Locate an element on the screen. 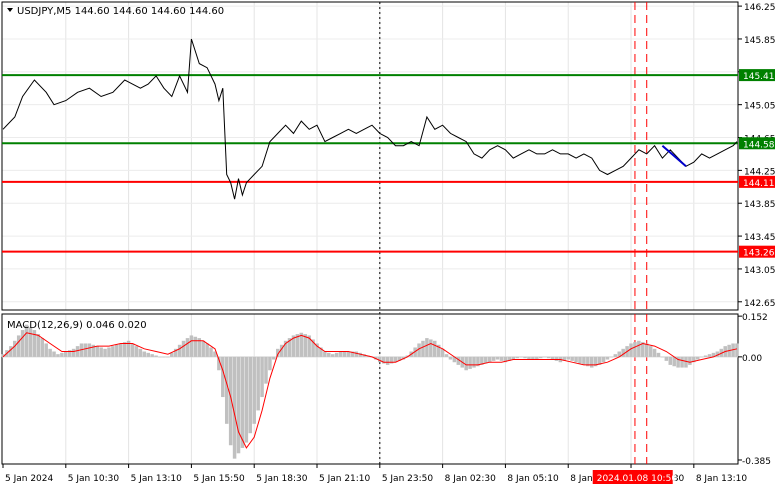 The height and width of the screenshot is (493, 781). x-tick-label: 5 Jan 21:10 is located at coordinates (345, 479).